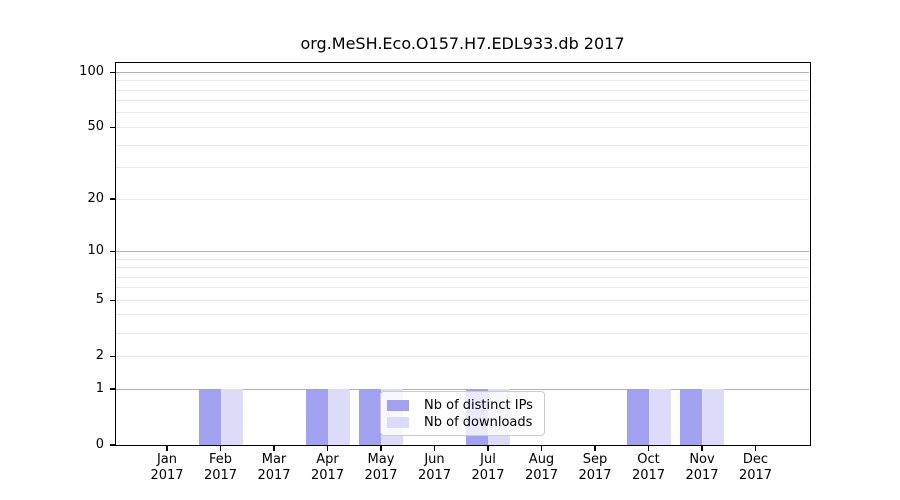 This screenshot has height=500, width=900. Describe the element at coordinates (398, 405) in the screenshot. I see `legend-swatch-distinct-ips-icon` at that location.